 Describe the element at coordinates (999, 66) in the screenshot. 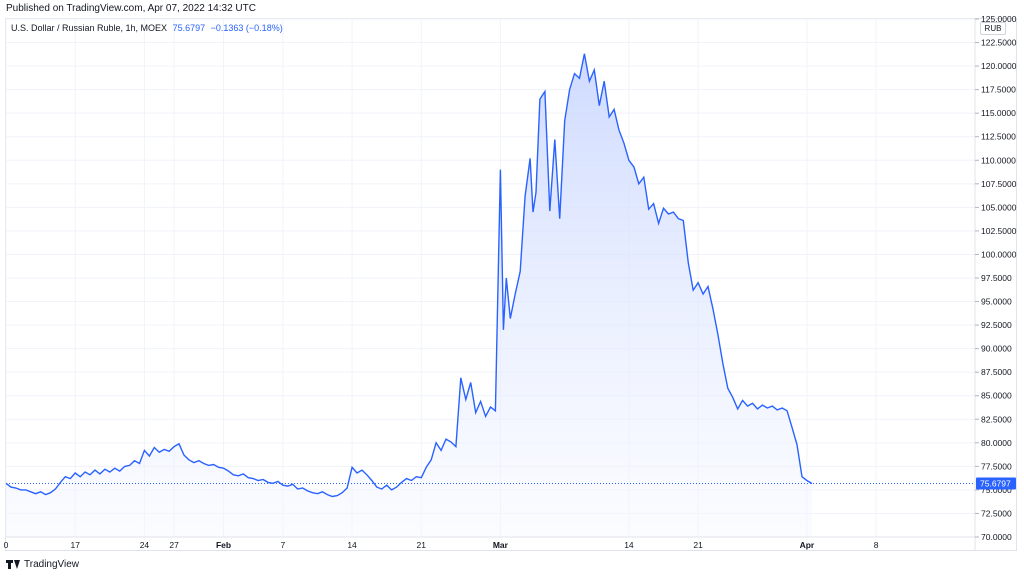

I see `price-tick-label: 120.0000` at that location.